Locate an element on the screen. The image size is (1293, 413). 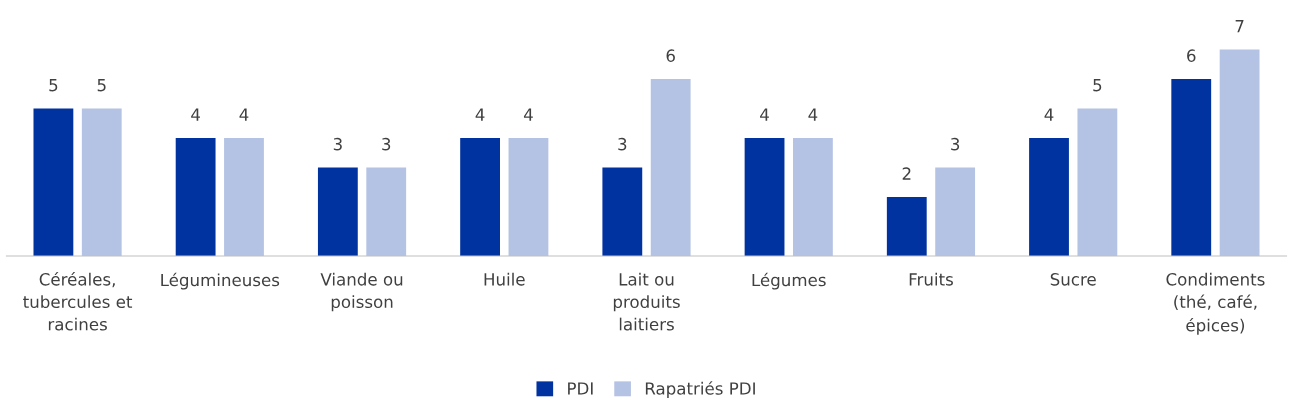
x-tick-label: Légumes is located at coordinates (789, 281).